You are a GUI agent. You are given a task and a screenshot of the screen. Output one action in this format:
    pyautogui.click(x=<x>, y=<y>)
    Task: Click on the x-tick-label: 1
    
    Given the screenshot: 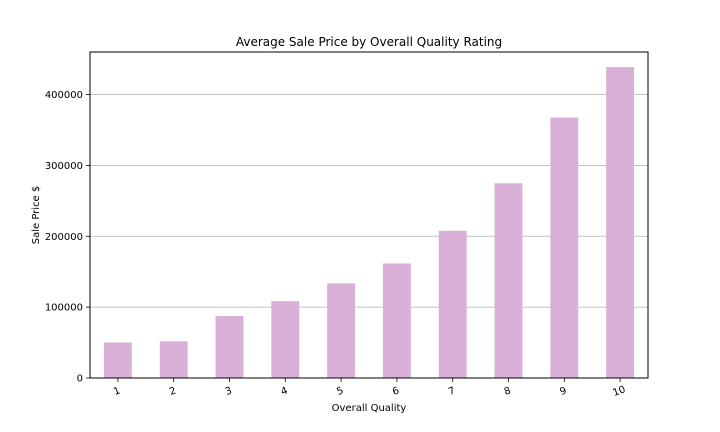 What is the action you would take?
    pyautogui.click(x=117, y=391)
    